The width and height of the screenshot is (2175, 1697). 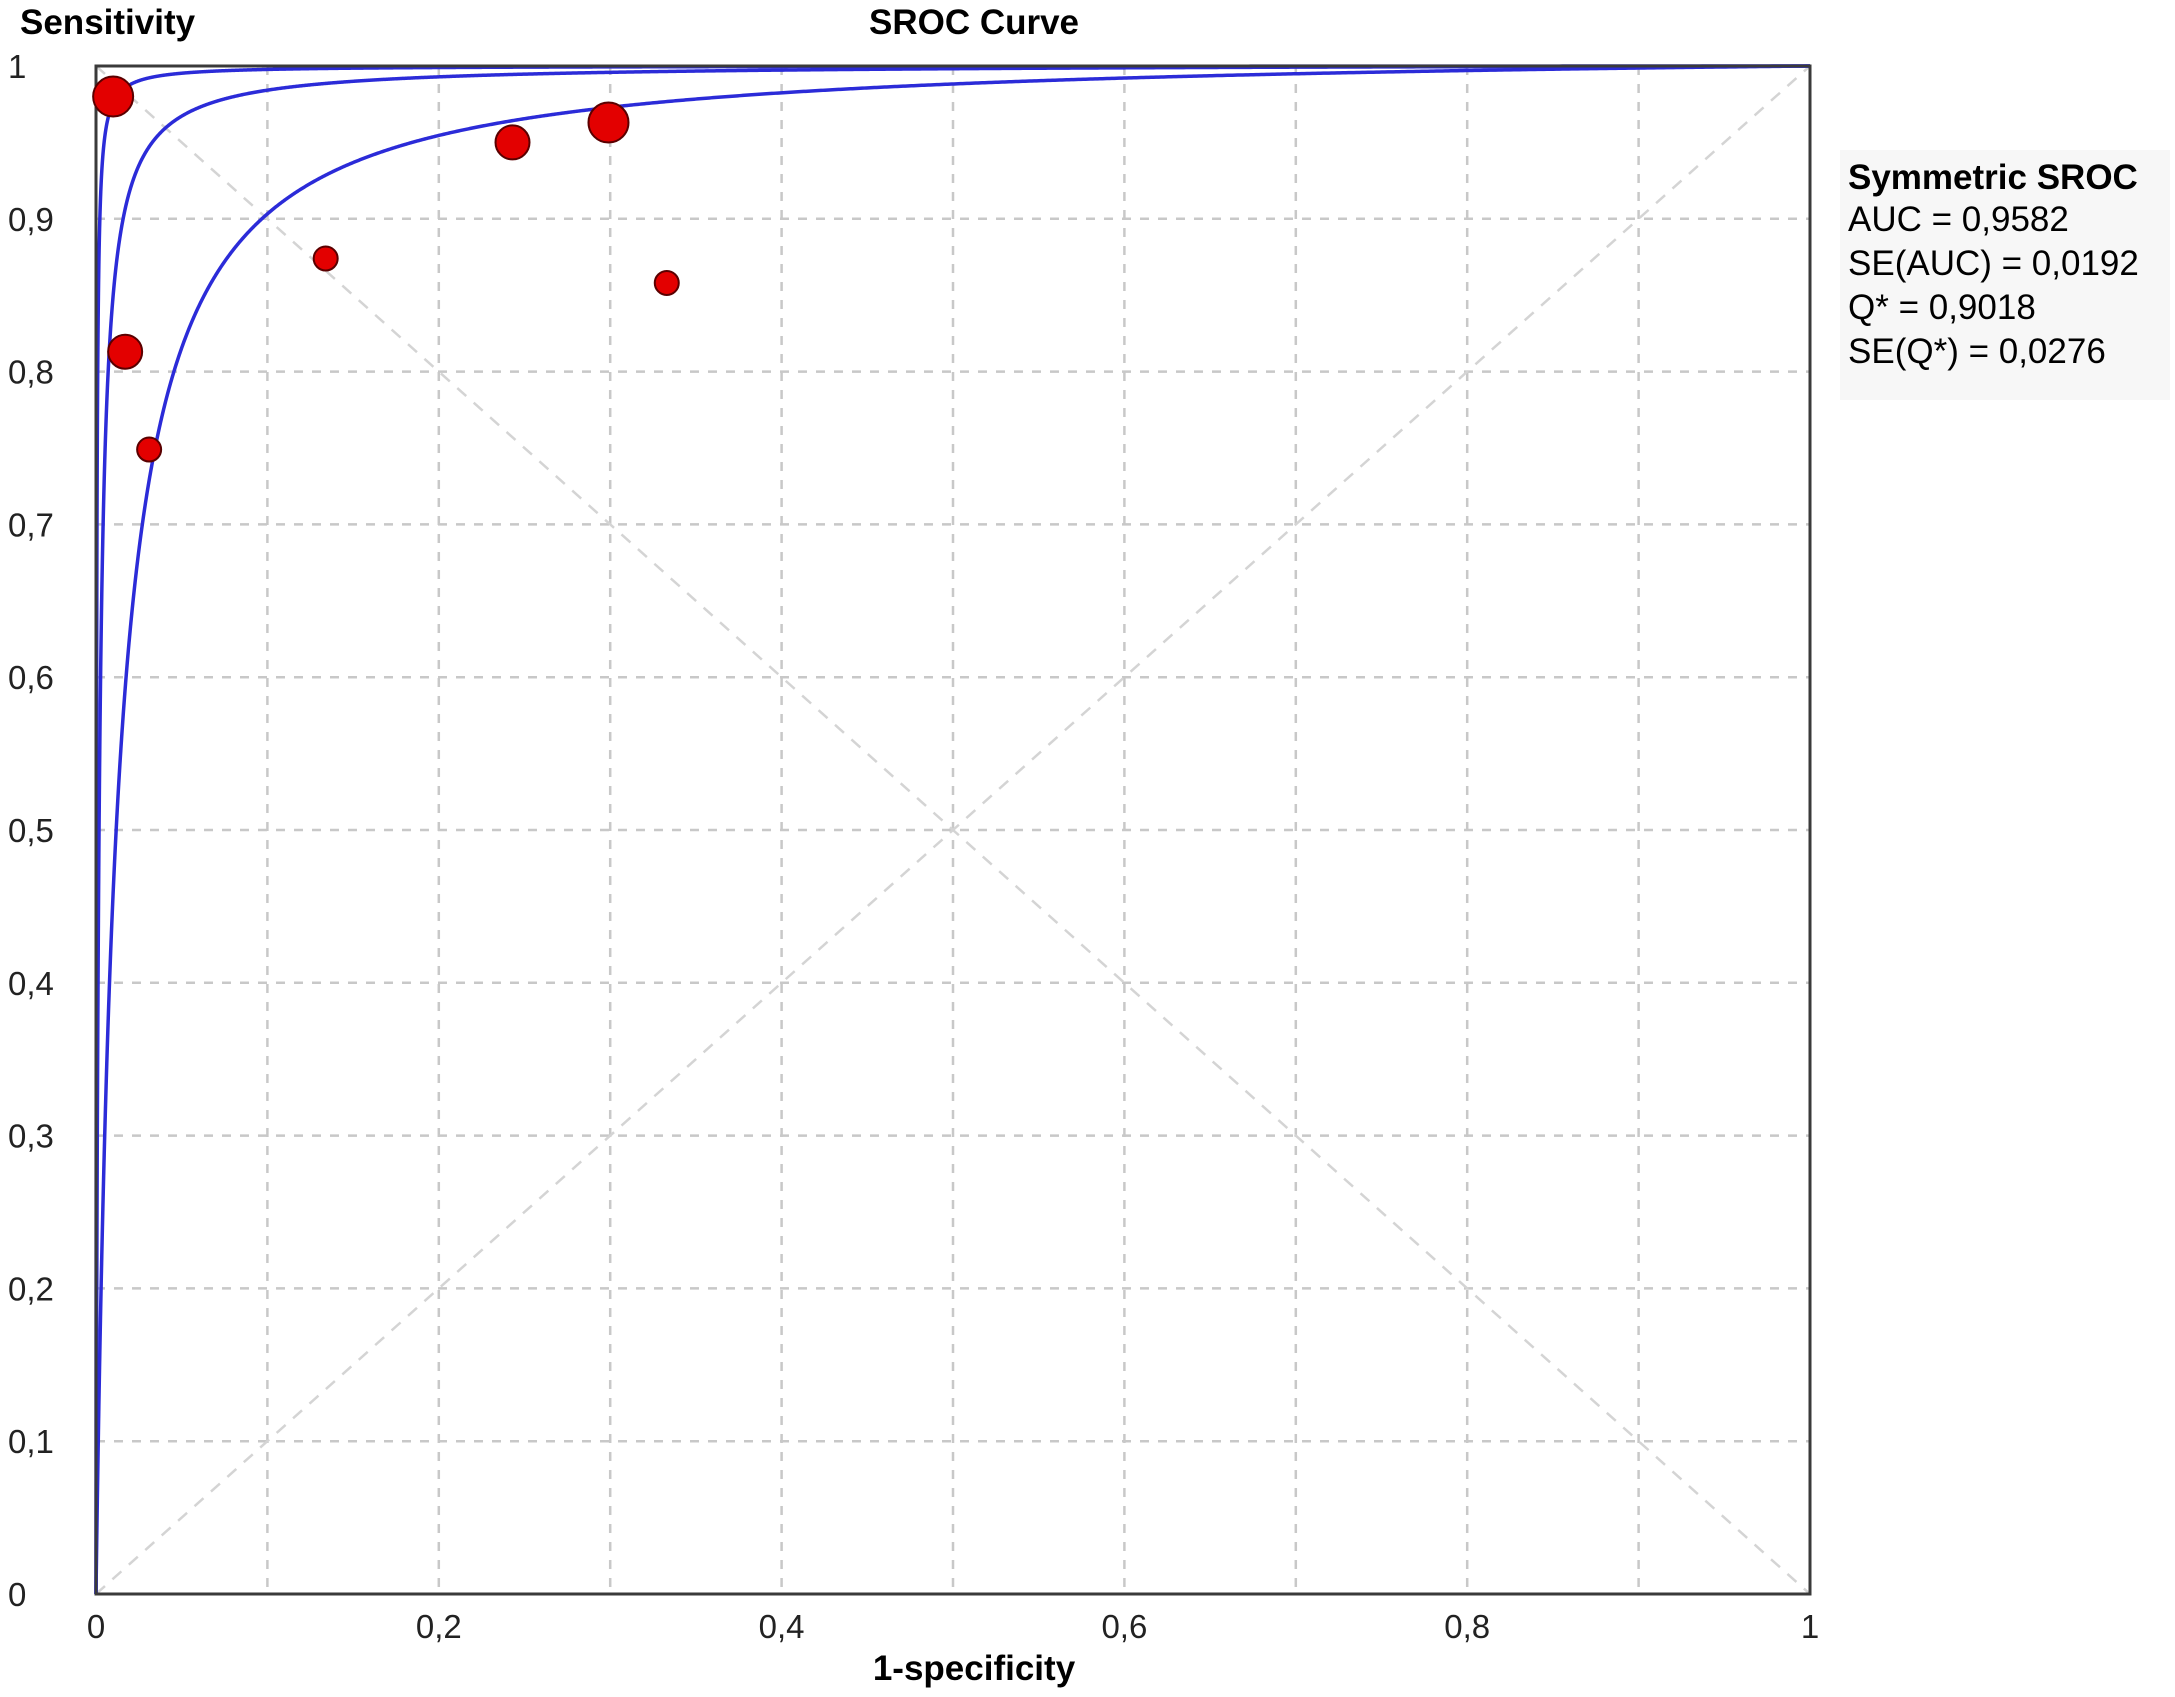 I want to click on auc-value: AUC = 0,9582, so click(x=1958, y=219).